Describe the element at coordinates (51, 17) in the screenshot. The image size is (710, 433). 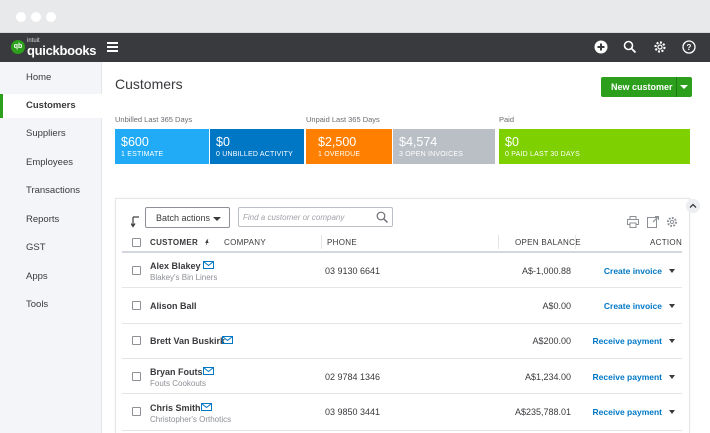
I see `window-dot-maximize` at that location.